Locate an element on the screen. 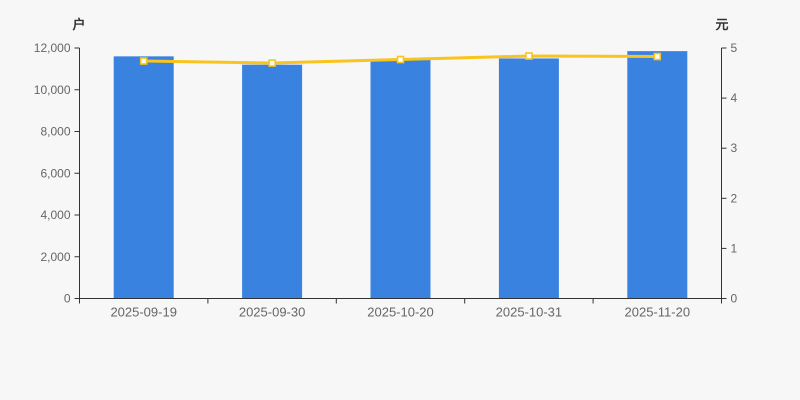 Image resolution: width=800 pixels, height=400 pixels. x-axis-label: 2025-09-19 is located at coordinates (143, 312).